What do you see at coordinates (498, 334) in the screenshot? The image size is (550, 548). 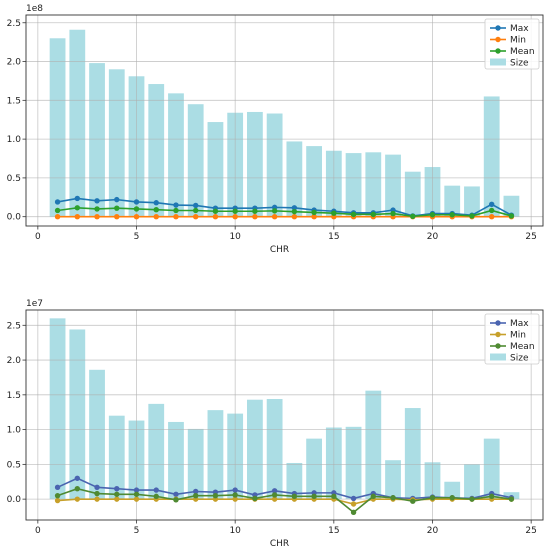 I see `legend-marker-min` at bounding box center [498, 334].